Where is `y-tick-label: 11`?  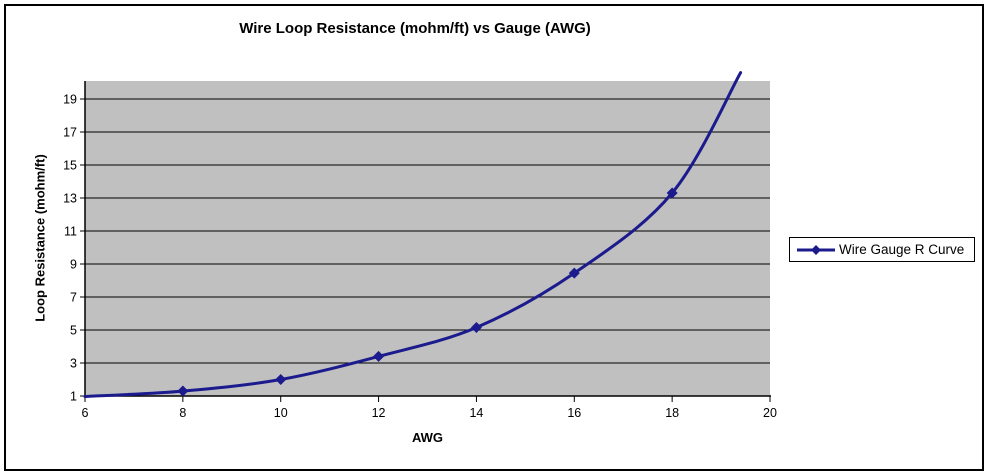
y-tick-label: 11 is located at coordinates (70, 232).